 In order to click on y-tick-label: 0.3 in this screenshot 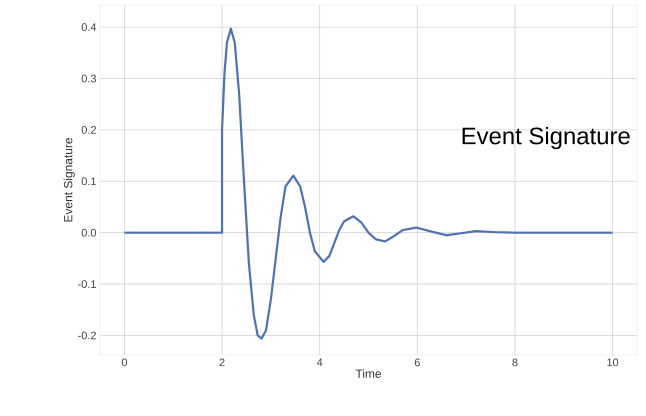, I will do `click(89, 78)`.